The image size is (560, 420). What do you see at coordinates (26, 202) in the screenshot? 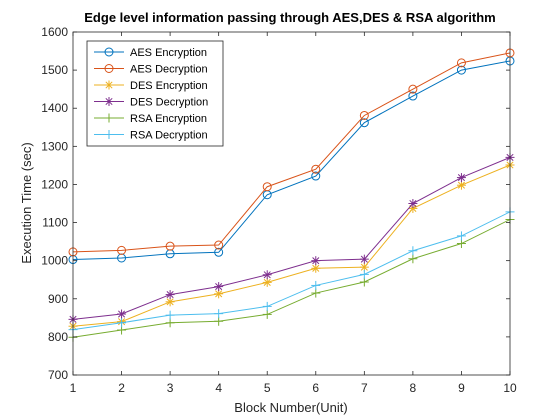
I see `y-axis-label: Execution Time (sec)` at bounding box center [26, 202].